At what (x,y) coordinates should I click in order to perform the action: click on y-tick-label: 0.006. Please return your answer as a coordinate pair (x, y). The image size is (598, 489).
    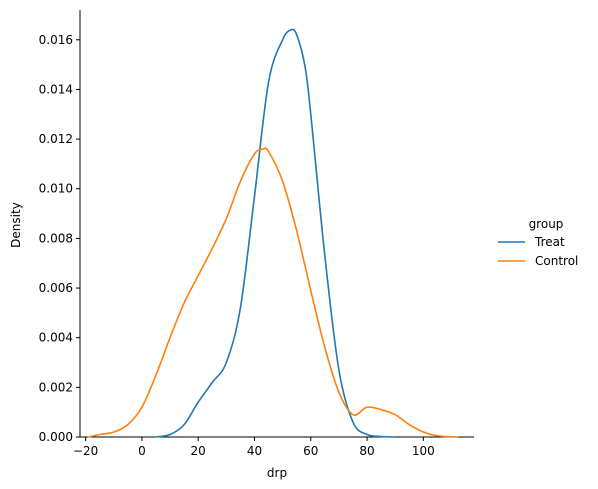
    Looking at the image, I should click on (56, 288).